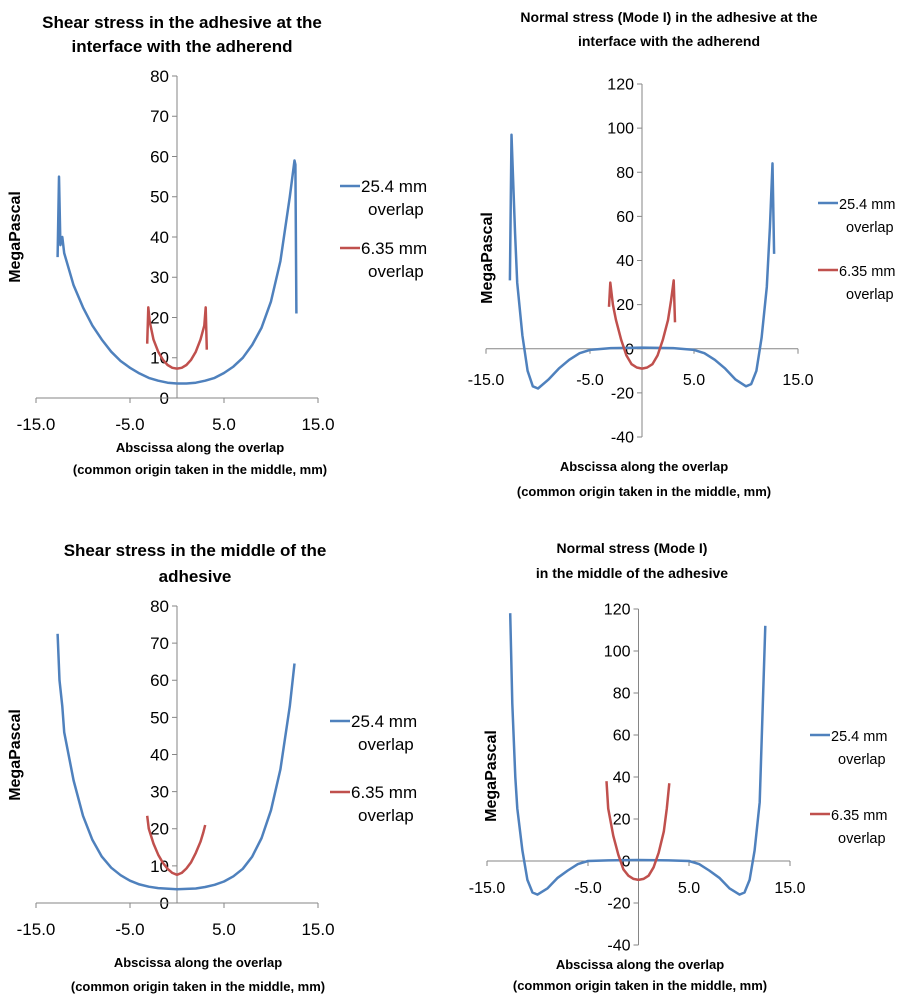 The height and width of the screenshot is (996, 914). What do you see at coordinates (159, 866) in the screenshot?
I see `y-tick-label: 10` at bounding box center [159, 866].